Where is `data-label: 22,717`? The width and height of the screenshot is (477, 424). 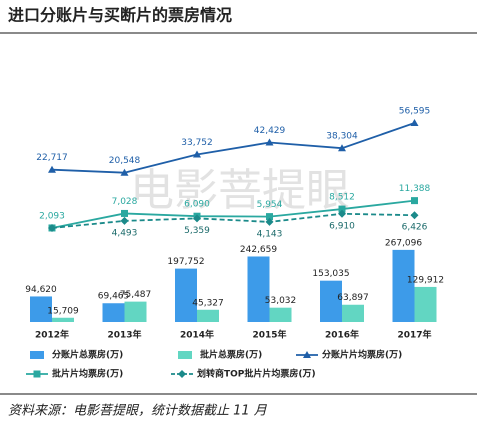 data-label: 22,717 is located at coordinates (52, 158).